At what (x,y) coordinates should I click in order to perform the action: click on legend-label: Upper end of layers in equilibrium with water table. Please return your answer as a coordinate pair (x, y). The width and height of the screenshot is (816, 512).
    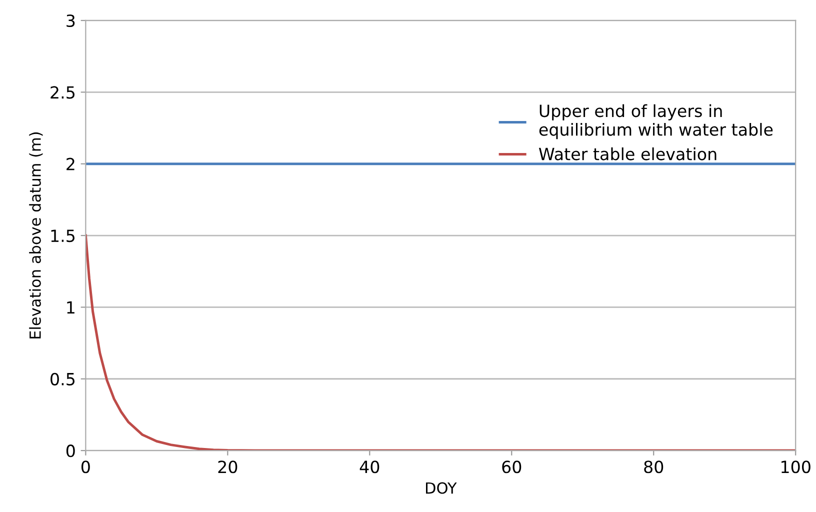
    Looking at the image, I should click on (656, 122).